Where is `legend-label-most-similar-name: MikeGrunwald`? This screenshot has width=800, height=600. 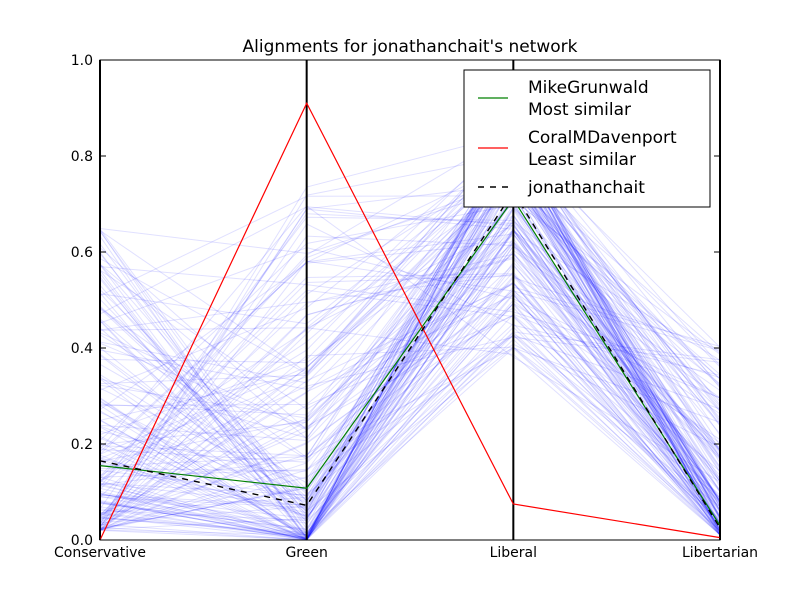 legend-label-most-similar-name: MikeGrunwald is located at coordinates (588, 88).